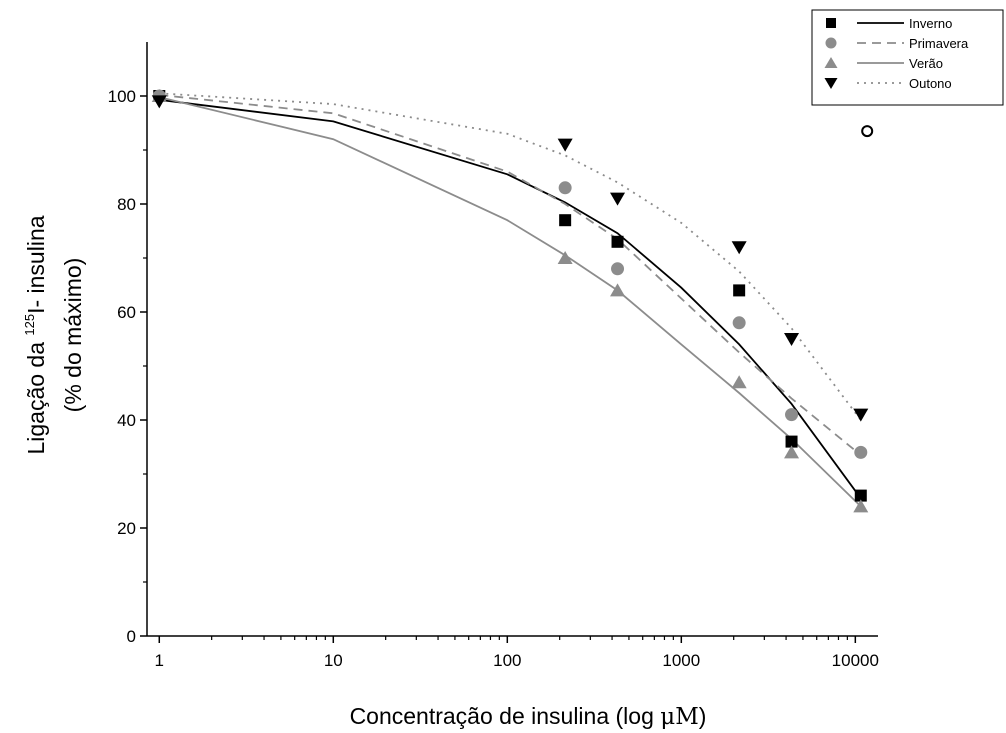 The image size is (1006, 733). Describe the element at coordinates (679, 717) in the screenshot. I see `x-axis-title-unit: μM` at that location.